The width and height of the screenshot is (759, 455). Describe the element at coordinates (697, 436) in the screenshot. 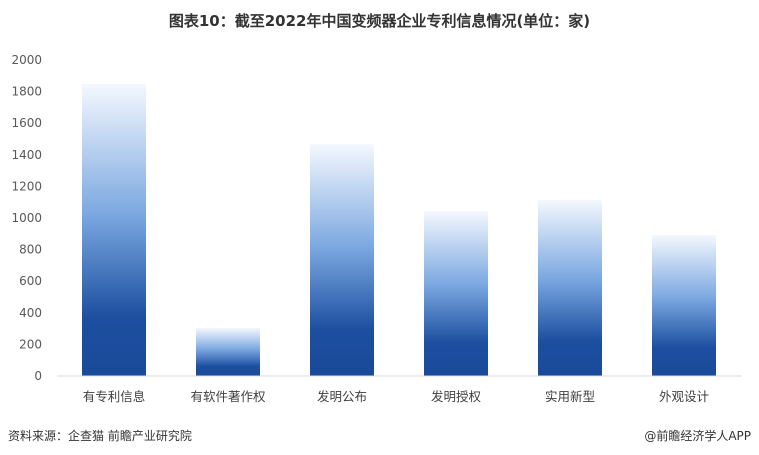

I see `credit-note: @前瞻经济学人APP` at that location.